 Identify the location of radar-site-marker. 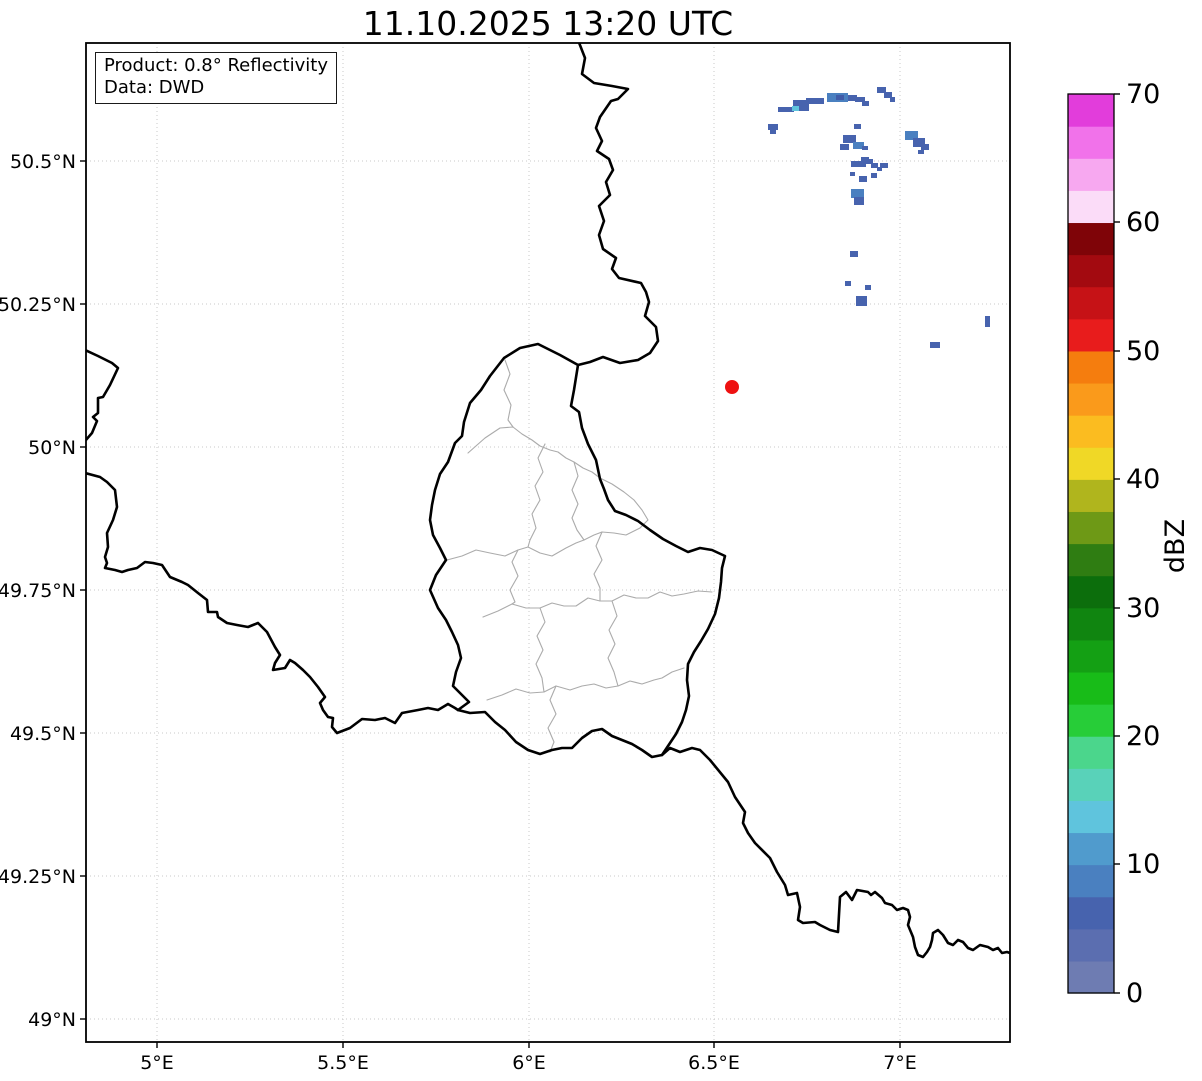
(732, 387).